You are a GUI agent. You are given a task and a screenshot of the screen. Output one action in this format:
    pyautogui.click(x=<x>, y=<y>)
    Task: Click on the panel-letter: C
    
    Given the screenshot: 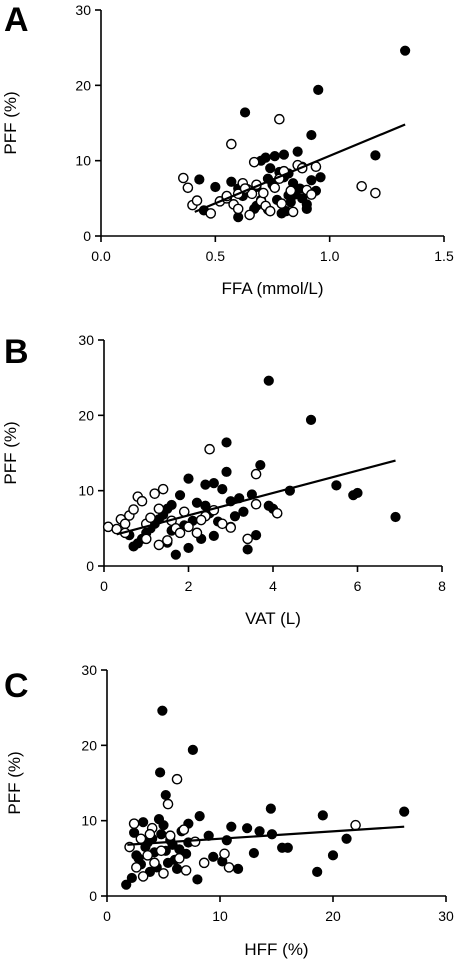 What is the action you would take?
    pyautogui.click(x=16, y=686)
    